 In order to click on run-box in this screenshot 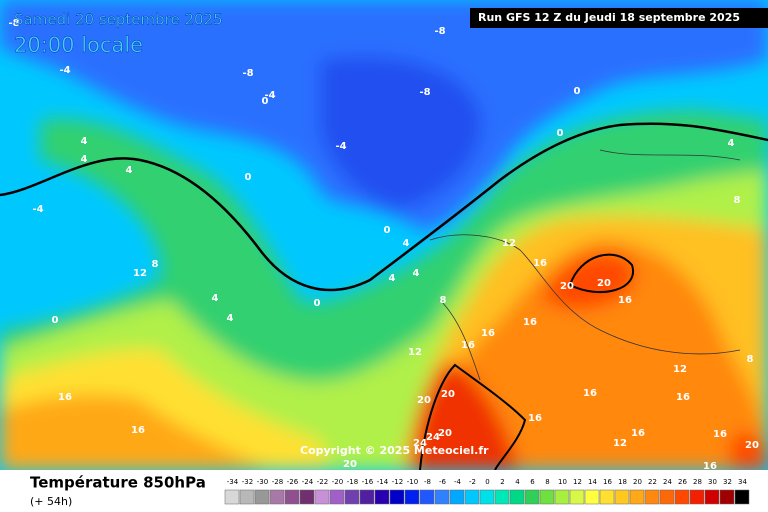, I will do `click(619, 18)`.